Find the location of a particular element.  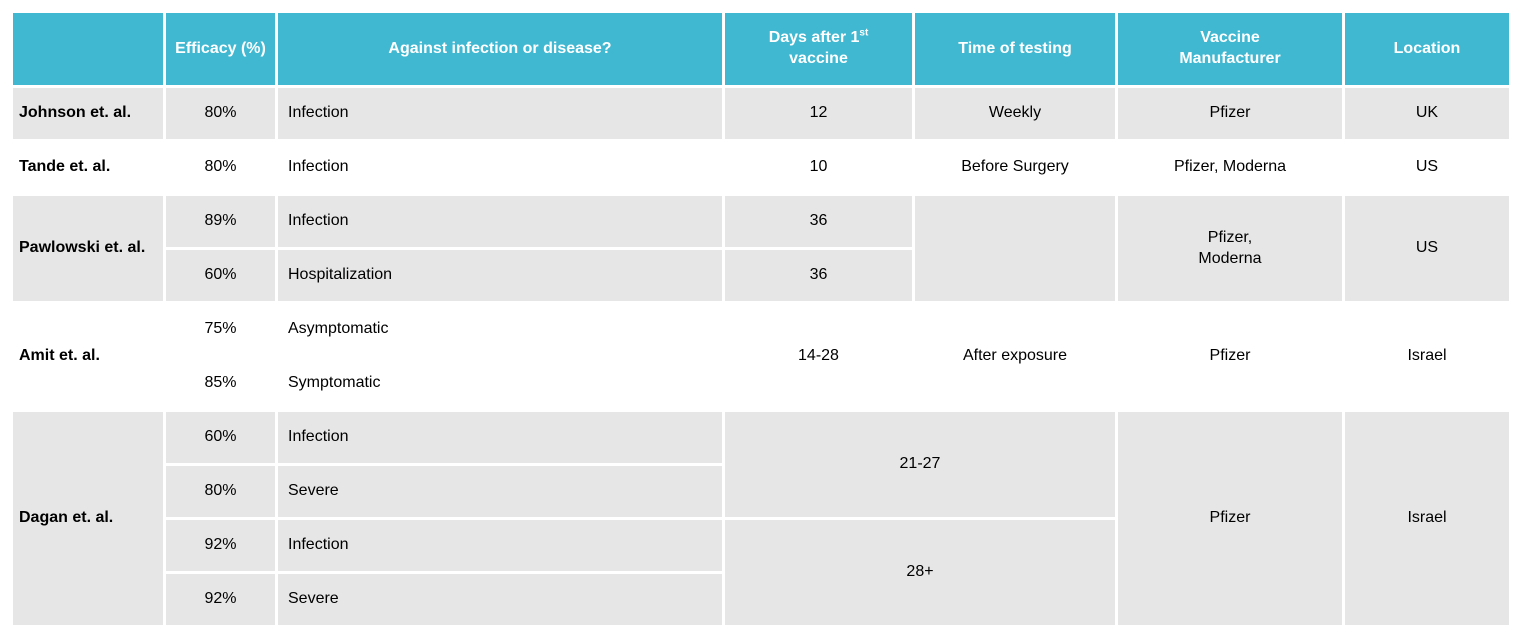

cell-johnson-name: Johnson et. al. is located at coordinates (88, 113).